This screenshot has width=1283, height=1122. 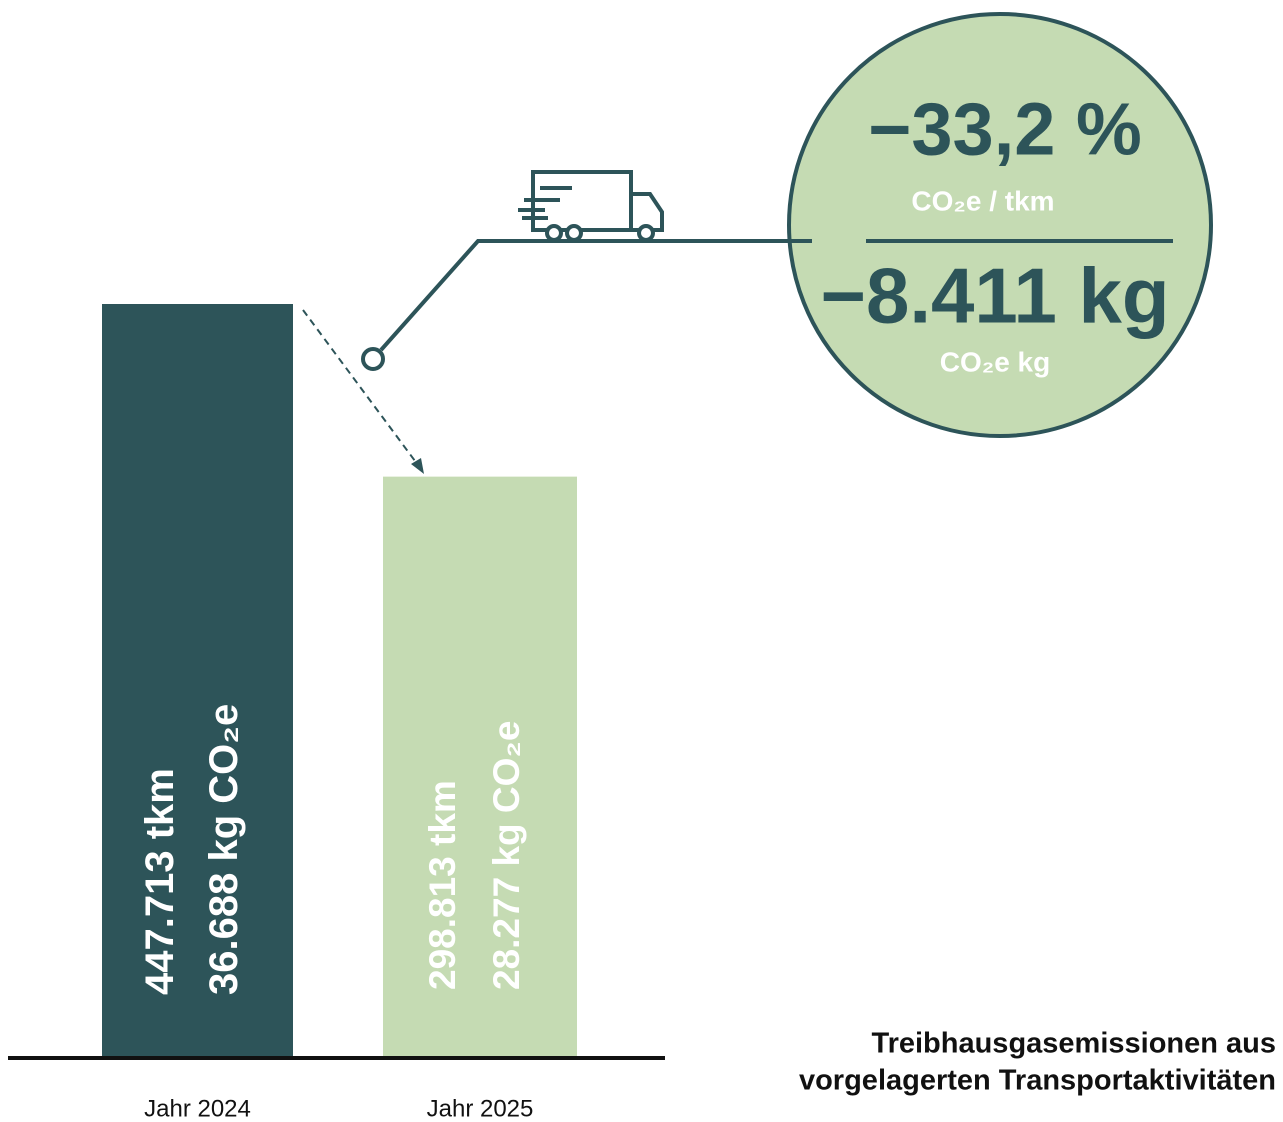 What do you see at coordinates (982, 200) in the screenshot?
I see `percent-unit: CO₂e / tkm` at bounding box center [982, 200].